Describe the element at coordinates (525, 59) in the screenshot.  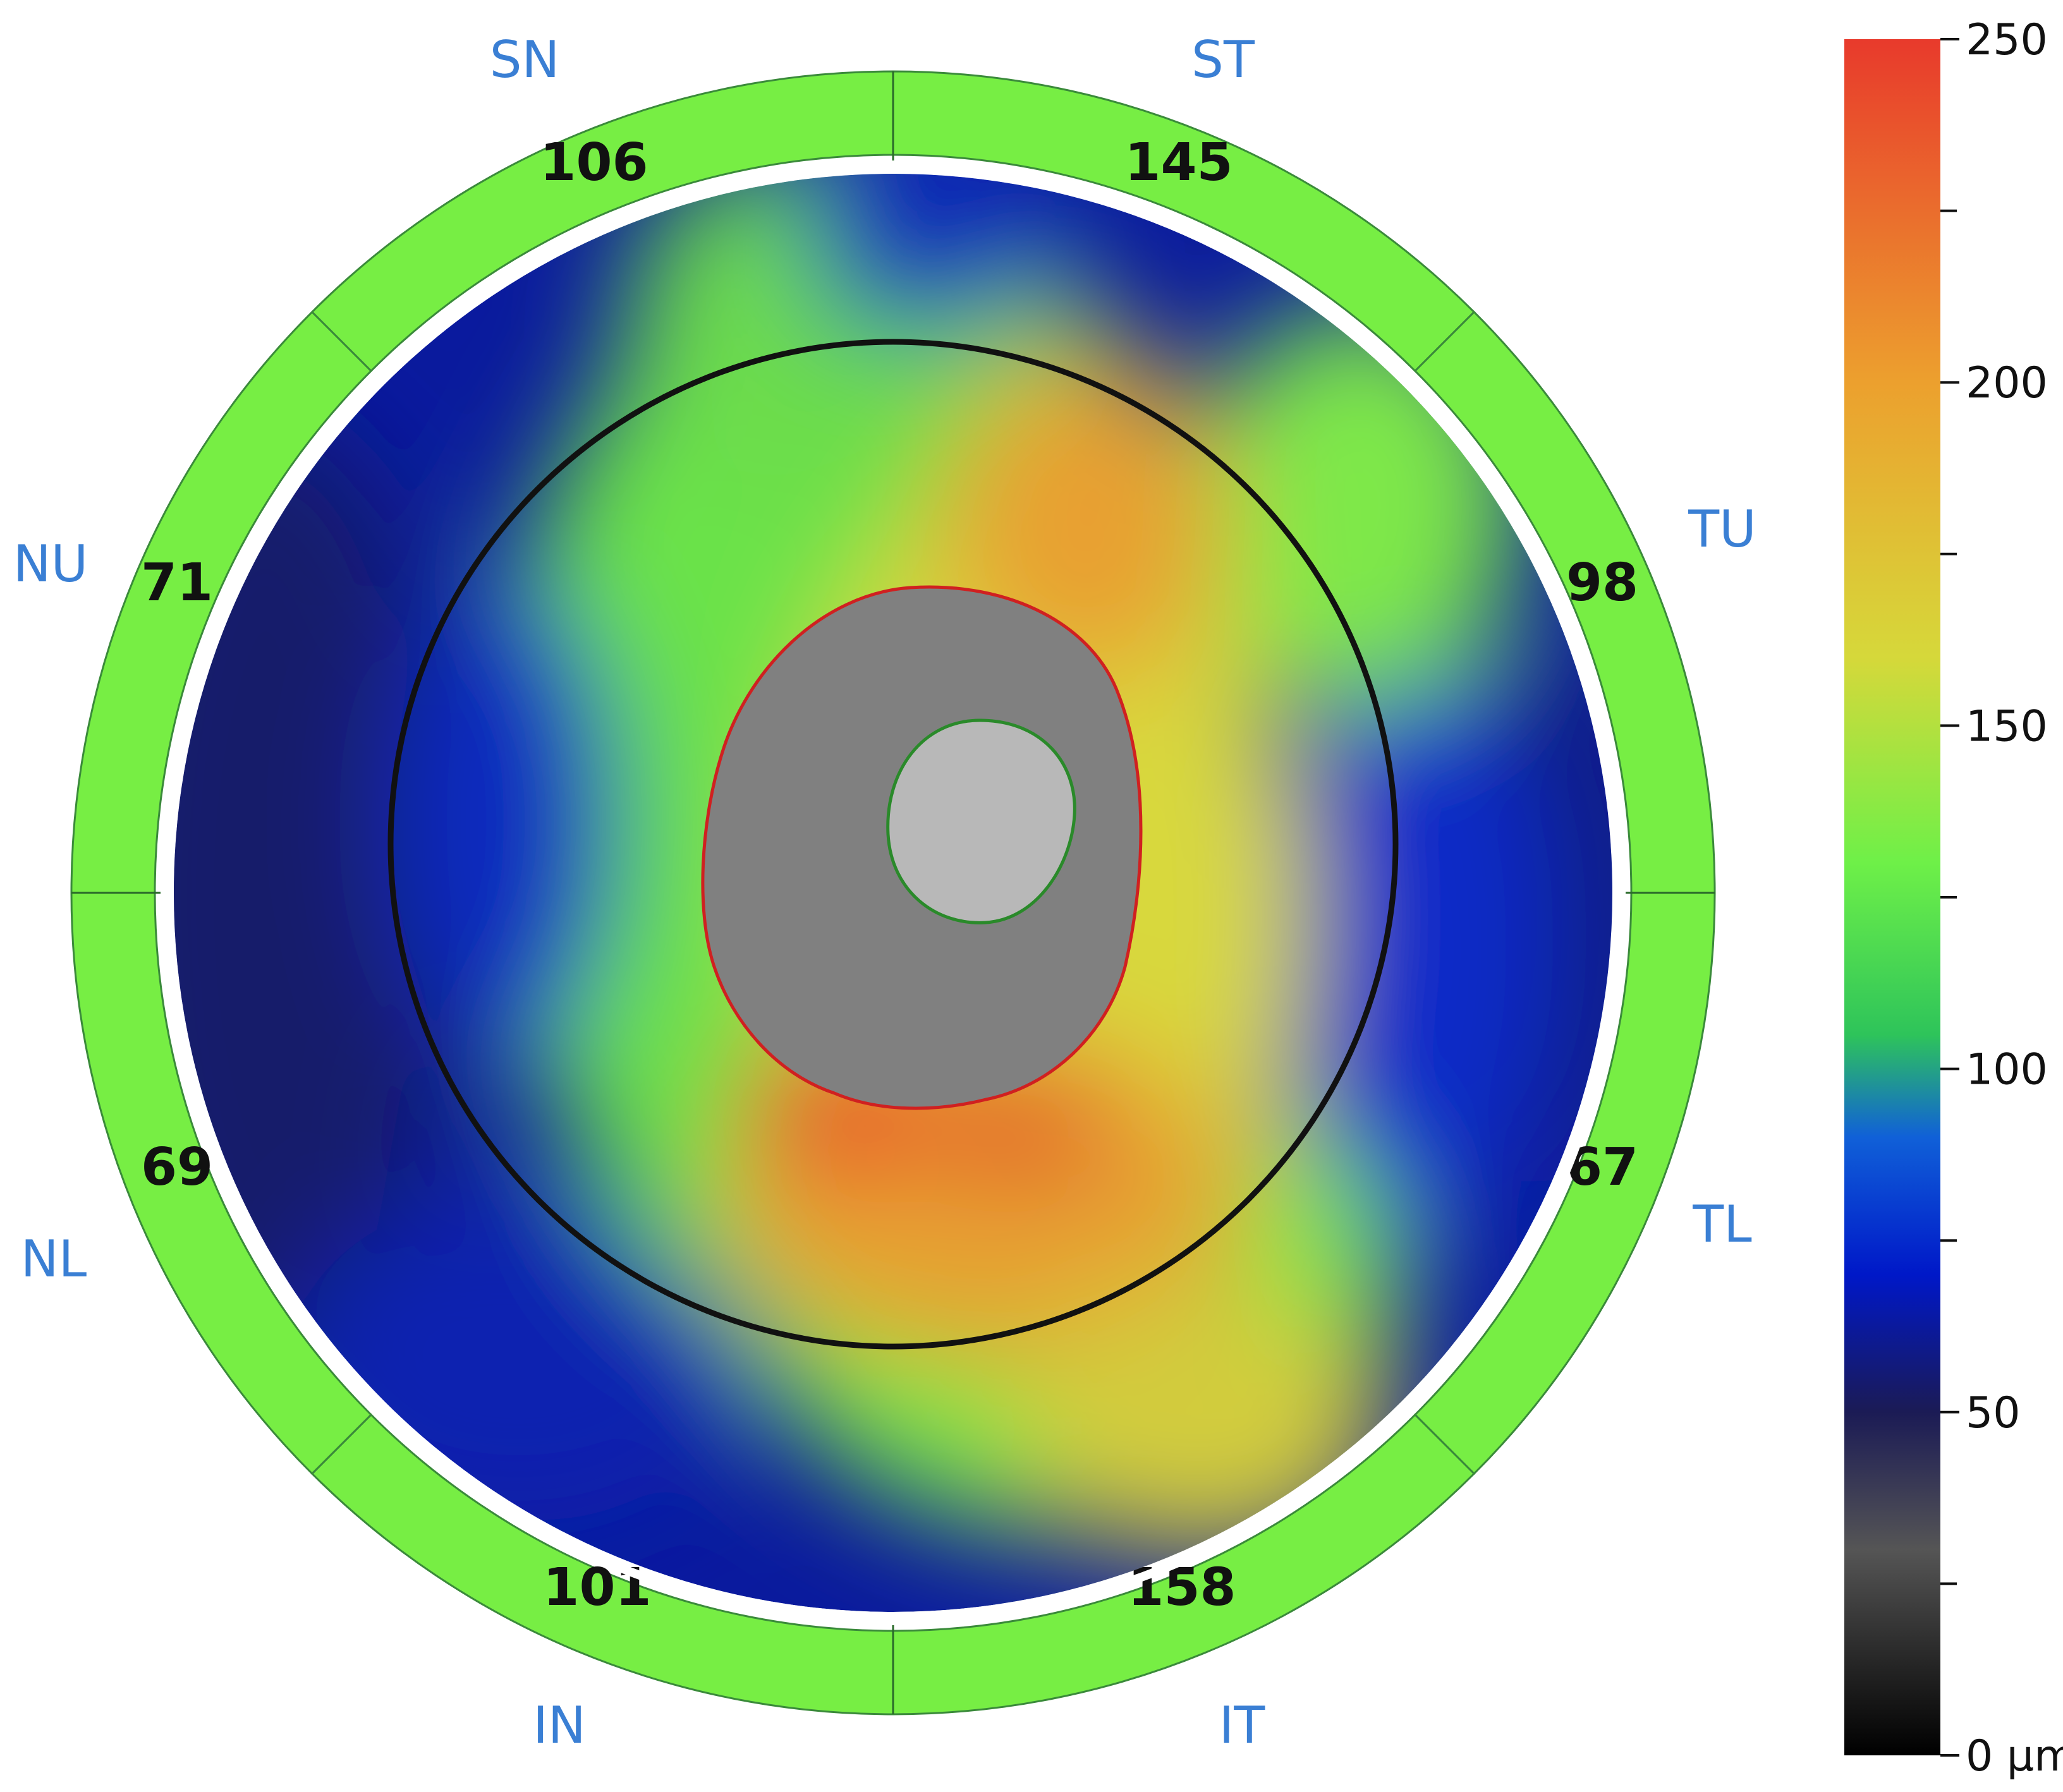
I see `sector-label-sn: SN` at that location.